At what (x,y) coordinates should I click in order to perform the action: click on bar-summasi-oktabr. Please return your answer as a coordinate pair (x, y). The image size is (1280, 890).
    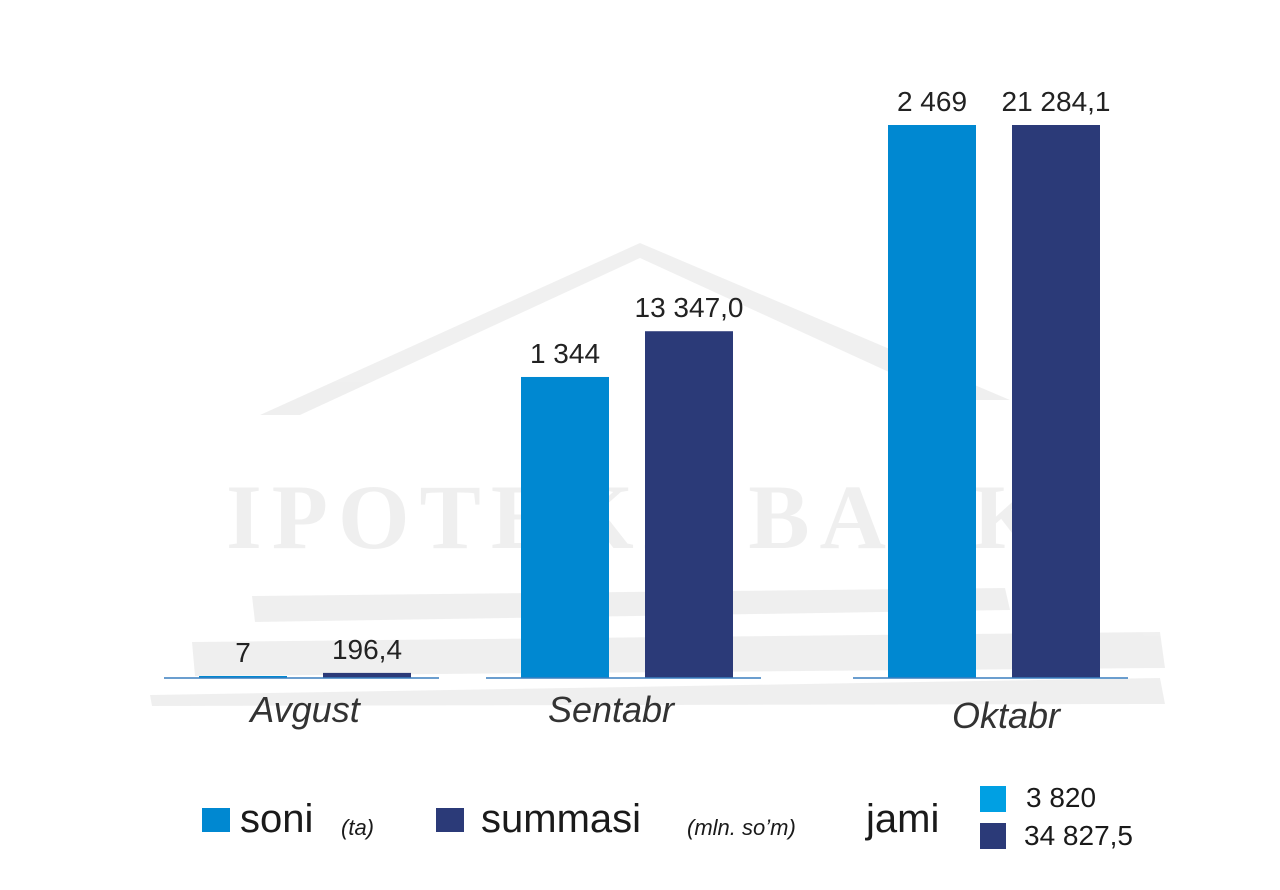
    Looking at the image, I should click on (1056, 401).